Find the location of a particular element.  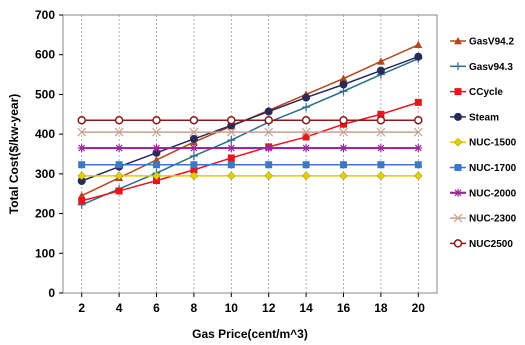

legend-label: NUC-2300 is located at coordinates (493, 219).